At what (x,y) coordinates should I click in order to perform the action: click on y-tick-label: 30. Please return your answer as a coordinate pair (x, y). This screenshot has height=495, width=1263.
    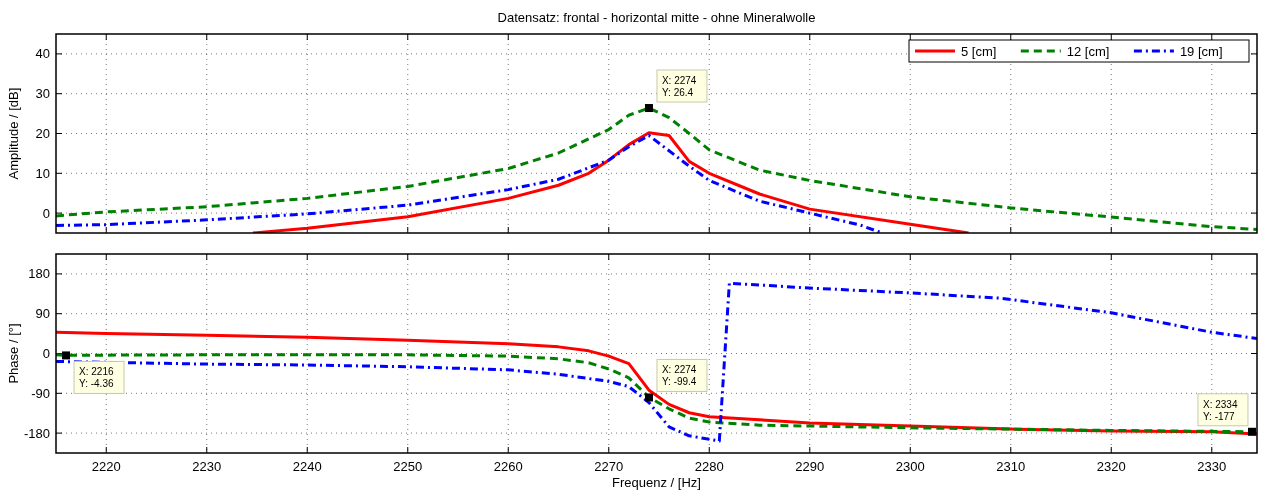
    Looking at the image, I should click on (42, 94).